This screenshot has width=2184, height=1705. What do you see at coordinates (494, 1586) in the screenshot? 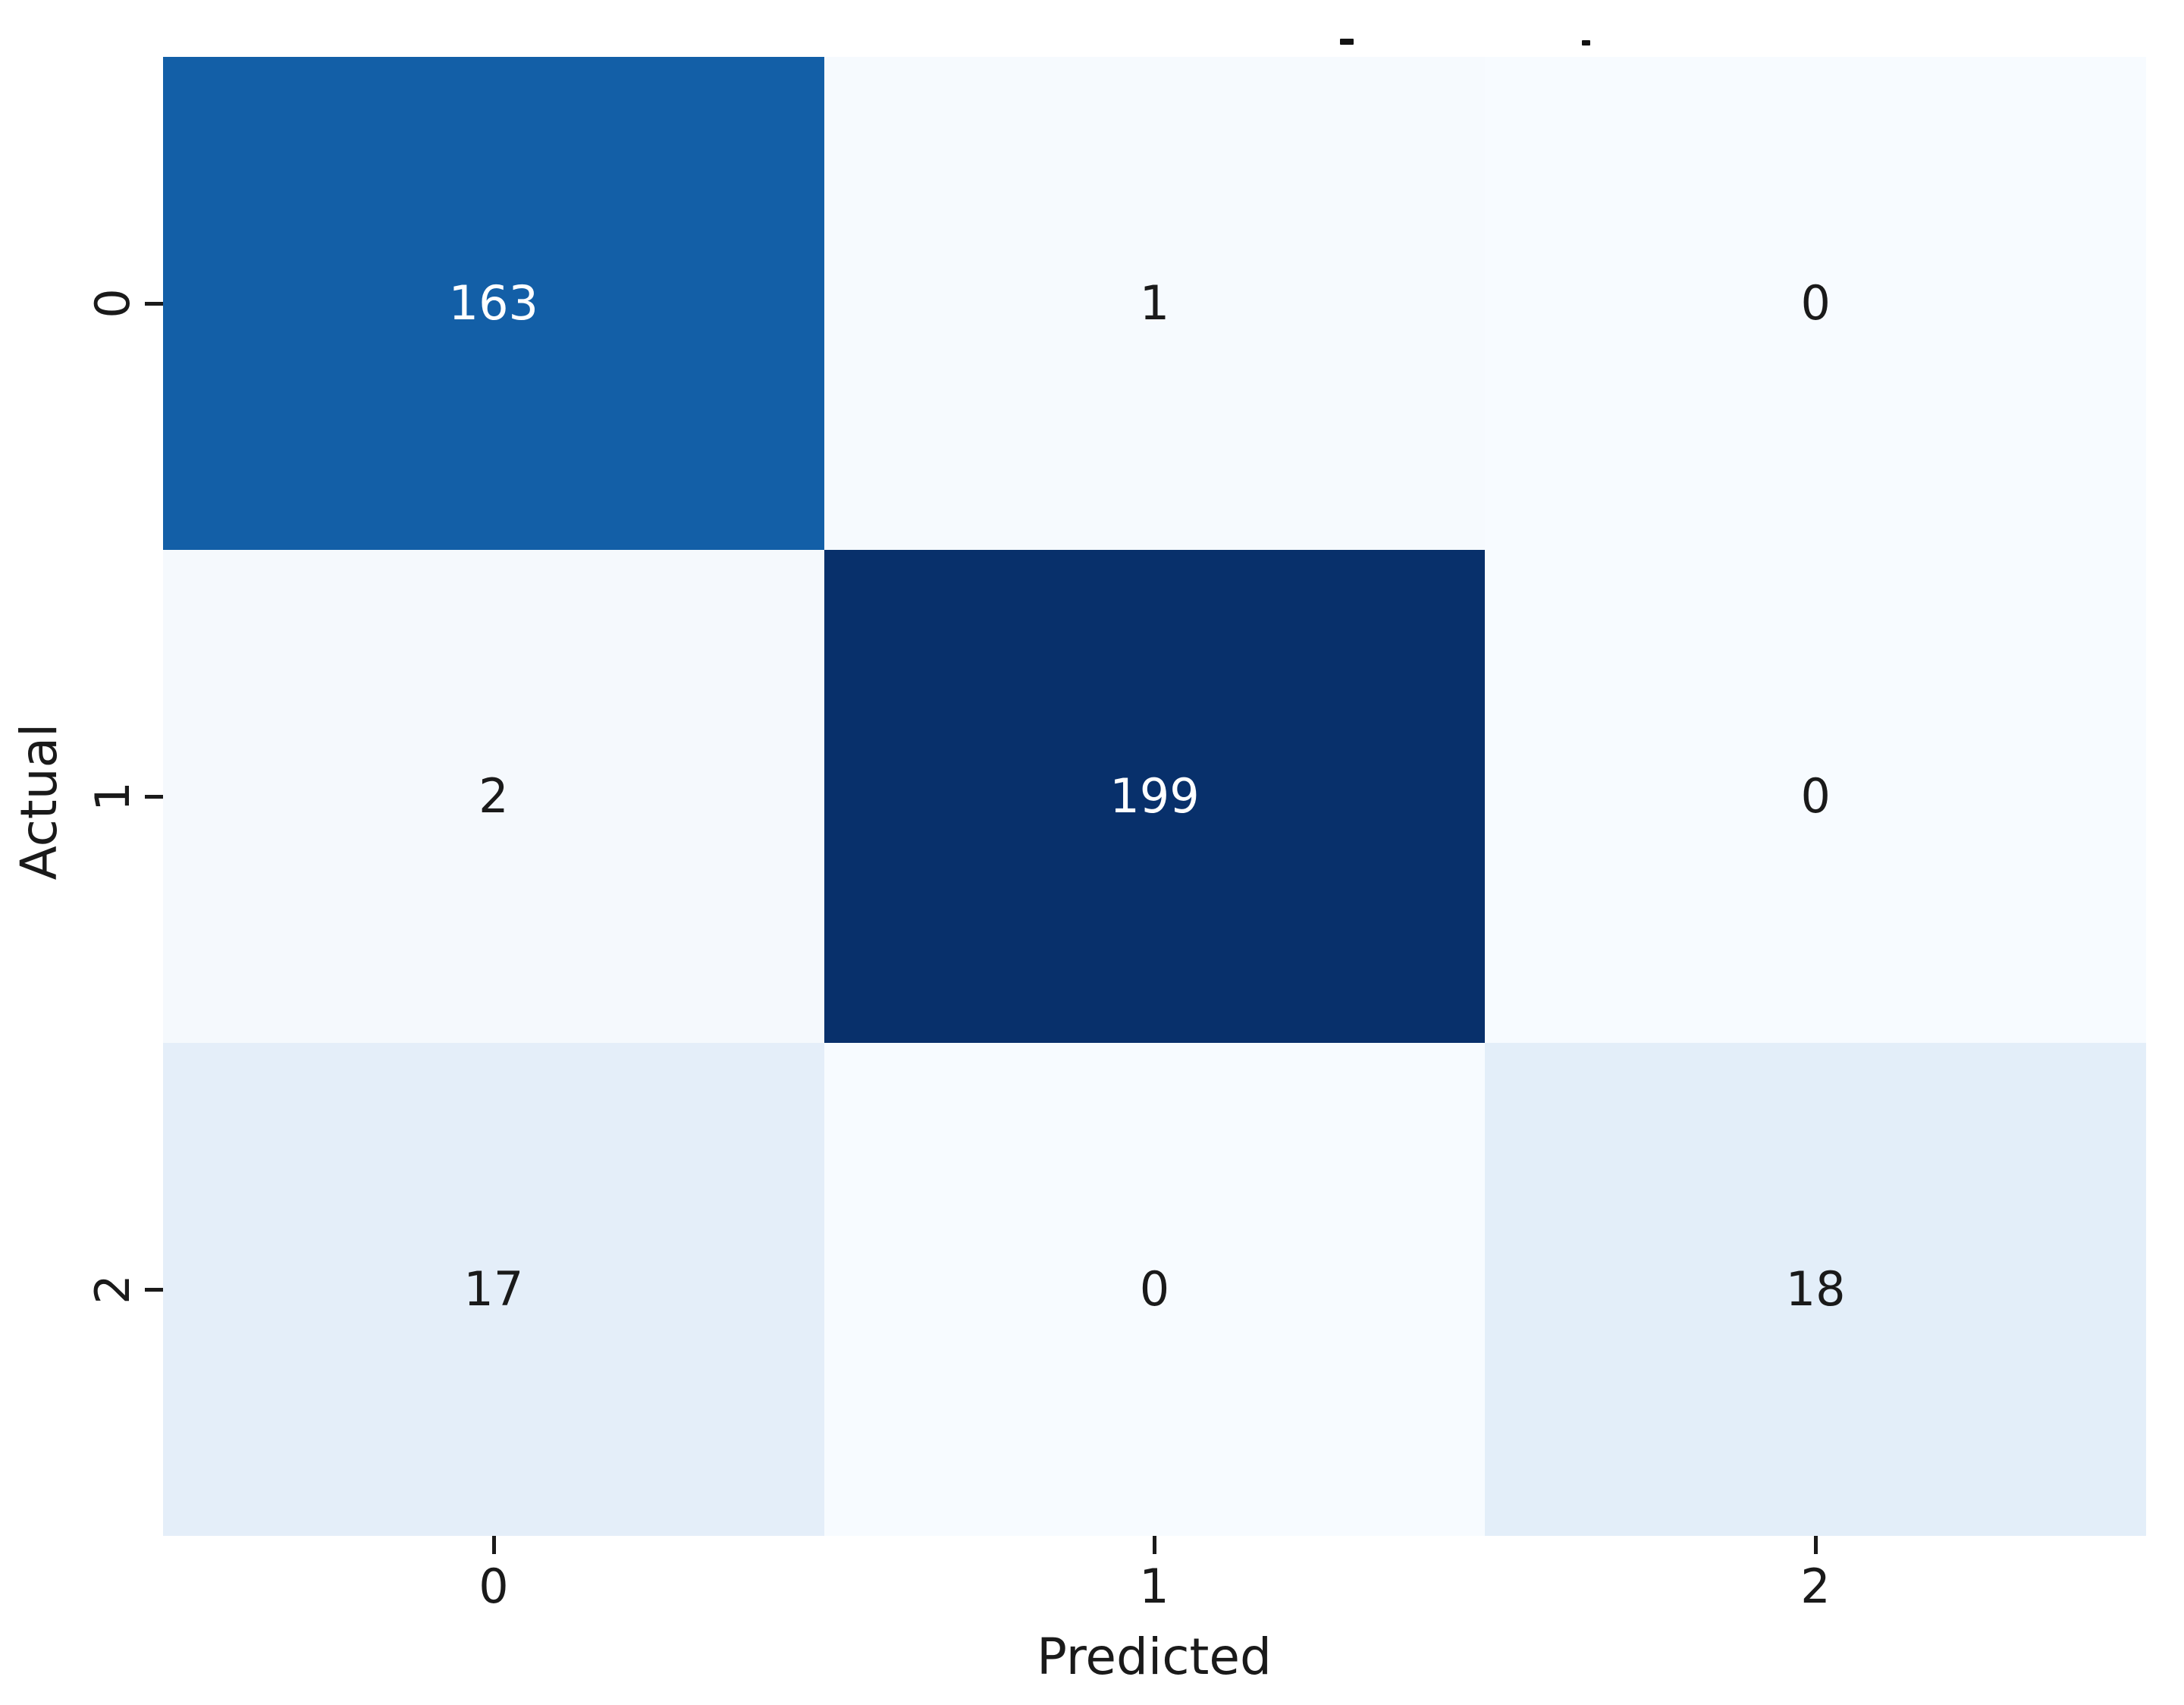
I see `x-tick-label-0: 0` at bounding box center [494, 1586].